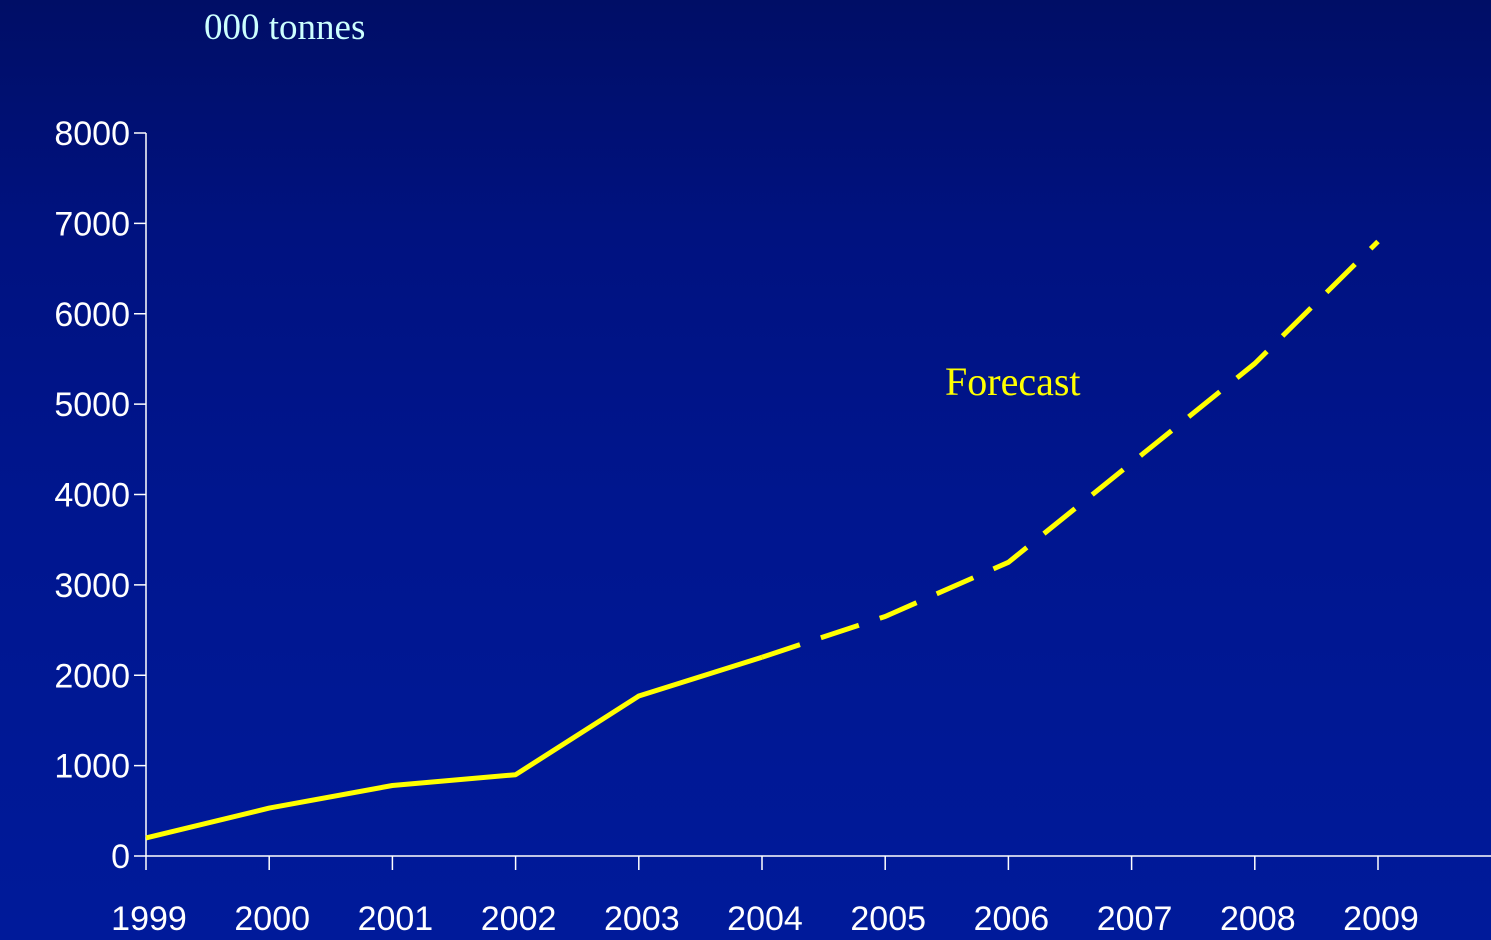  Describe the element at coordinates (454, 747) in the screenshot. I see `actual-series-line` at that location.